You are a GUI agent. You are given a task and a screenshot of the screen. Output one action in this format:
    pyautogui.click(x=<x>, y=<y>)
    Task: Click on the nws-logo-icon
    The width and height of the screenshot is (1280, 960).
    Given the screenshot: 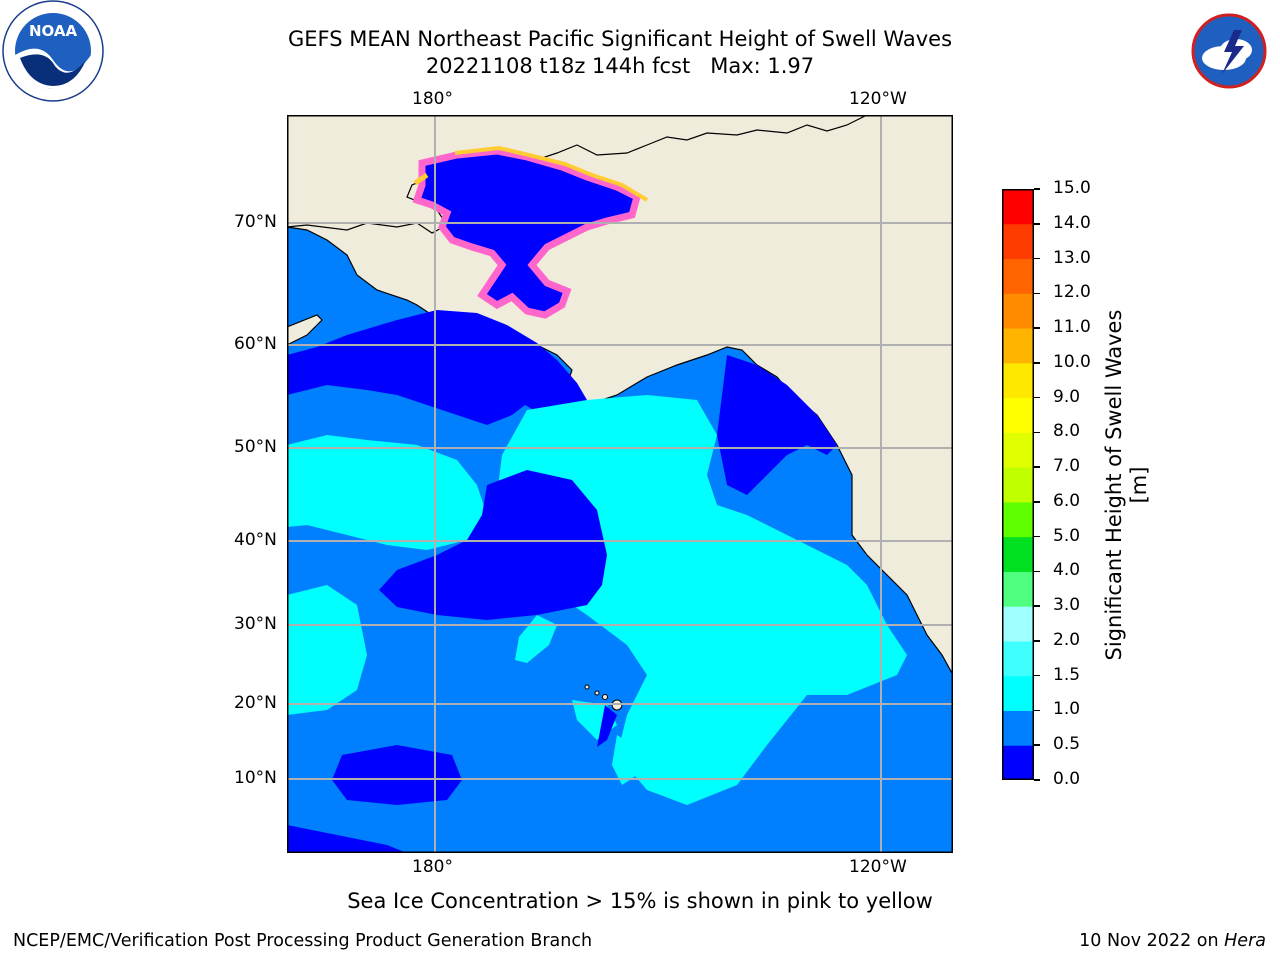 What is the action you would take?
    pyautogui.click(x=1229, y=51)
    